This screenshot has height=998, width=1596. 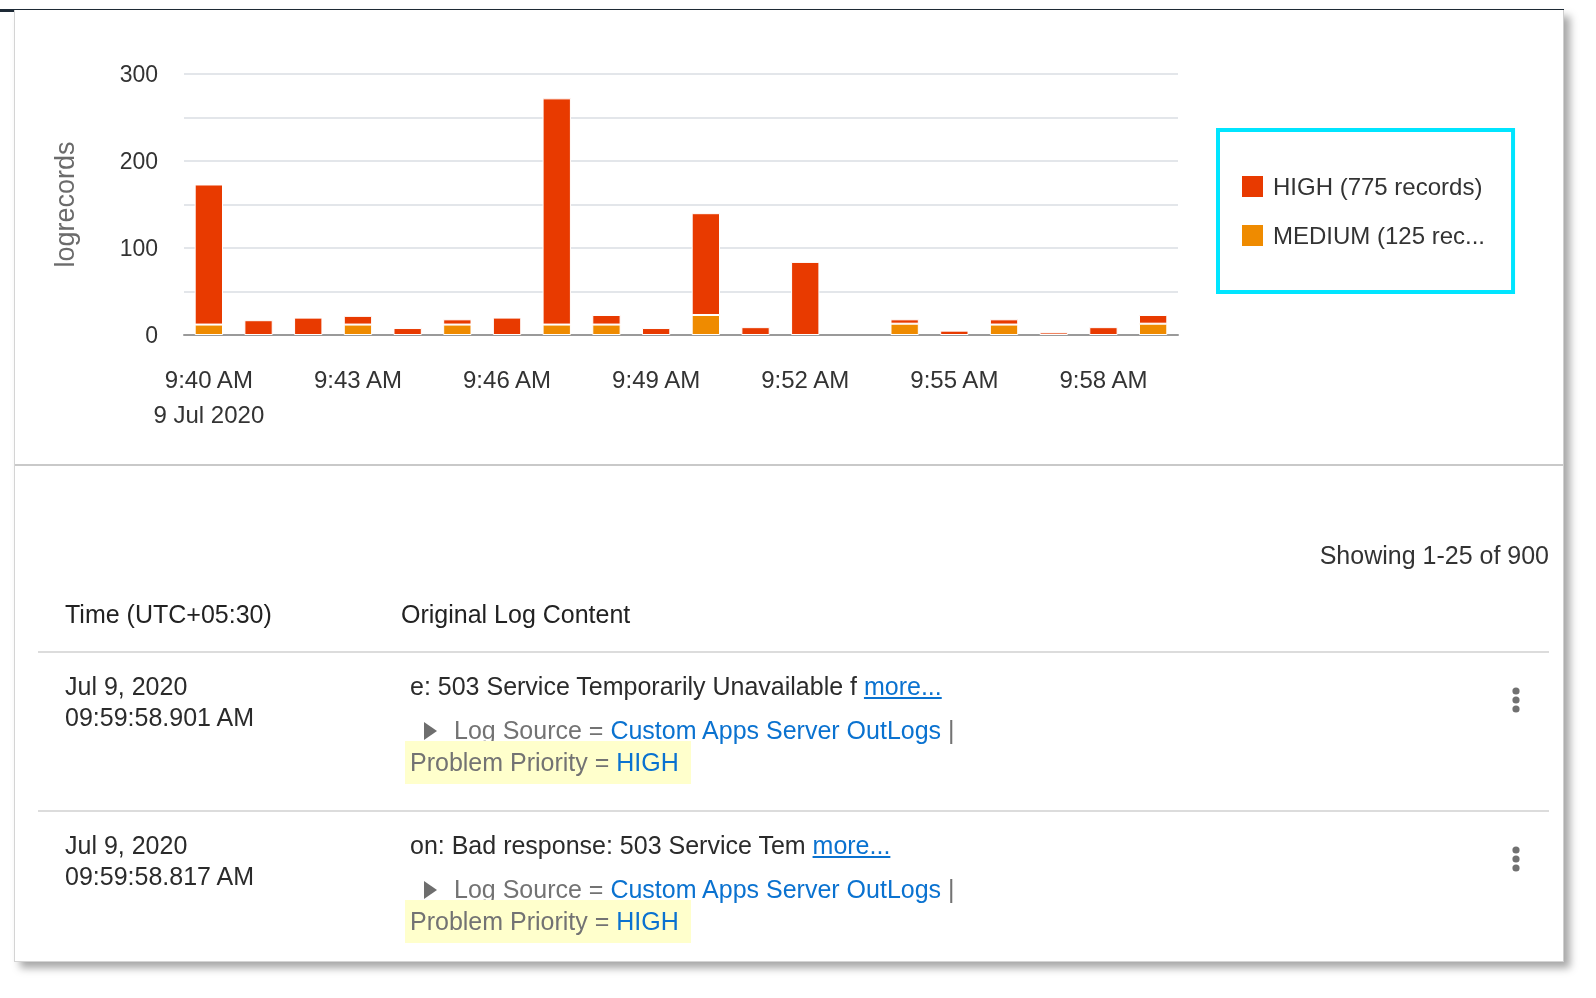 I want to click on y-tick-label: 100, so click(x=138, y=248).